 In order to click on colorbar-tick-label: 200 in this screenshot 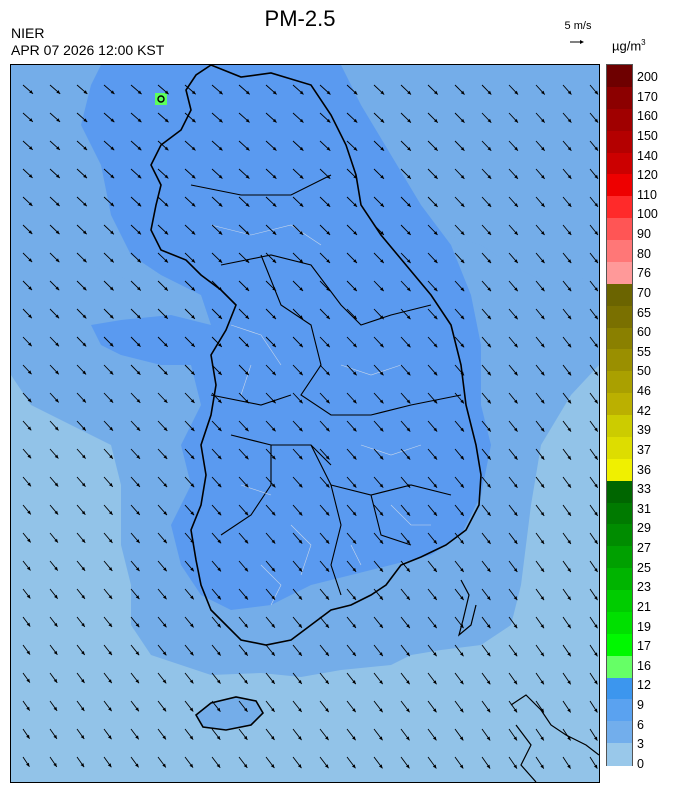, I will do `click(647, 77)`.